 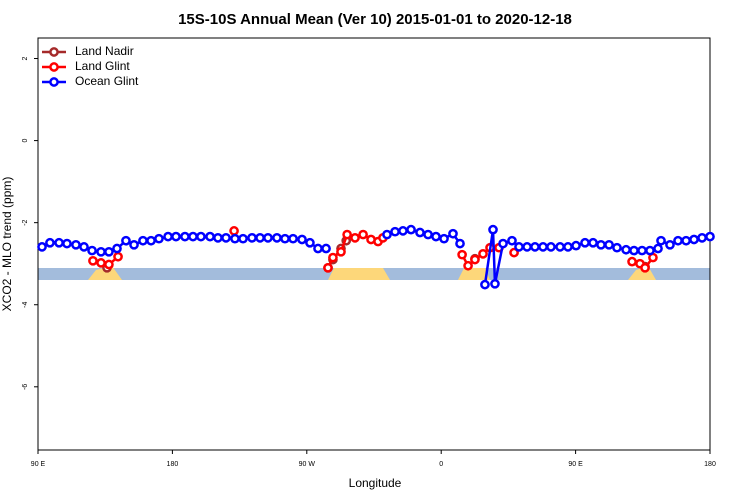 I want to click on surface-band, so click(x=374, y=273).